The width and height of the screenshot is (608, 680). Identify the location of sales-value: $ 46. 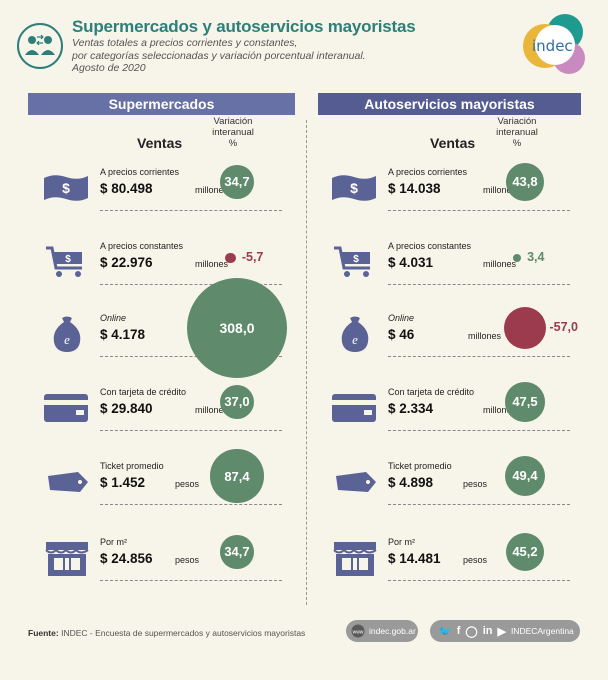
(401, 334).